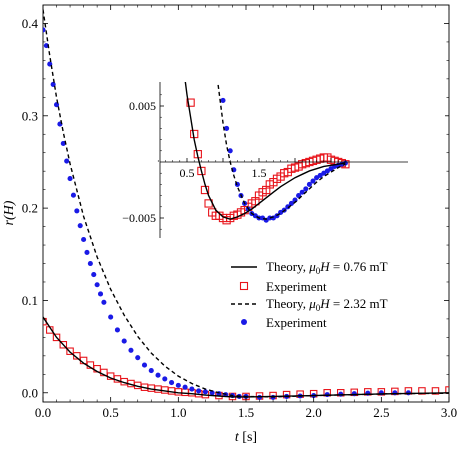 The image size is (457, 449). Describe the element at coordinates (139, 218) in the screenshot. I see `inset-y-tick-label: −0.005` at that location.